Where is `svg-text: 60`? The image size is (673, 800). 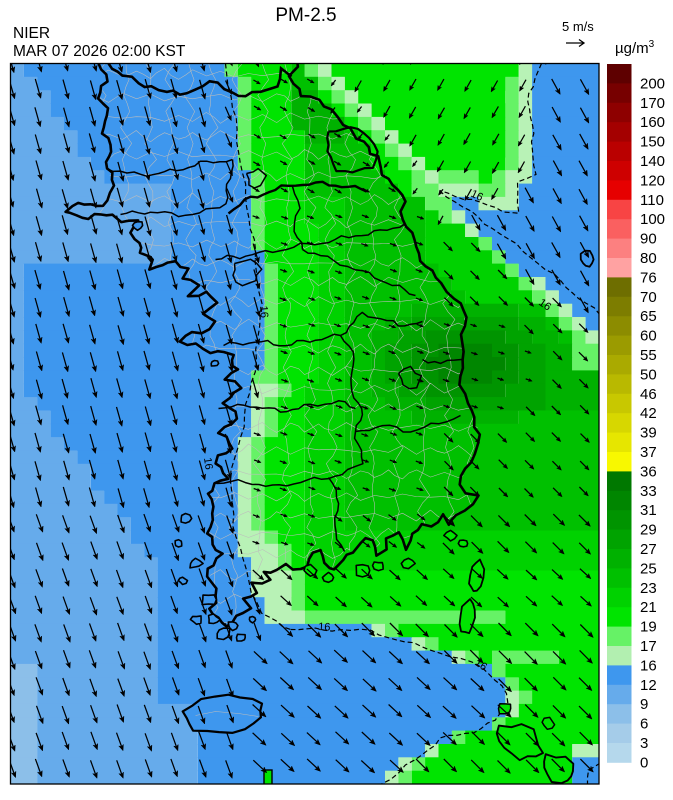 svg-text: 60 is located at coordinates (648, 336).